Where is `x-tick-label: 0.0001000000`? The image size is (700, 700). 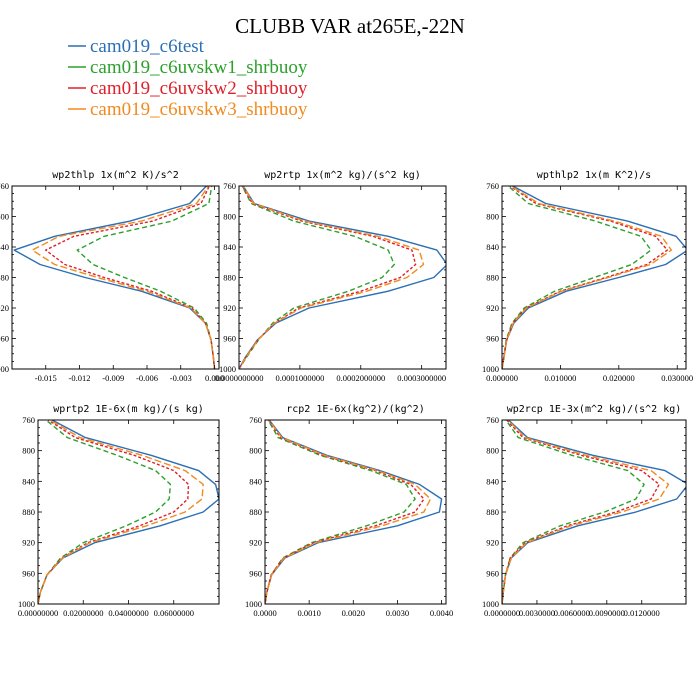
x-tick-label: 0.0001000000 is located at coordinates (299, 378).